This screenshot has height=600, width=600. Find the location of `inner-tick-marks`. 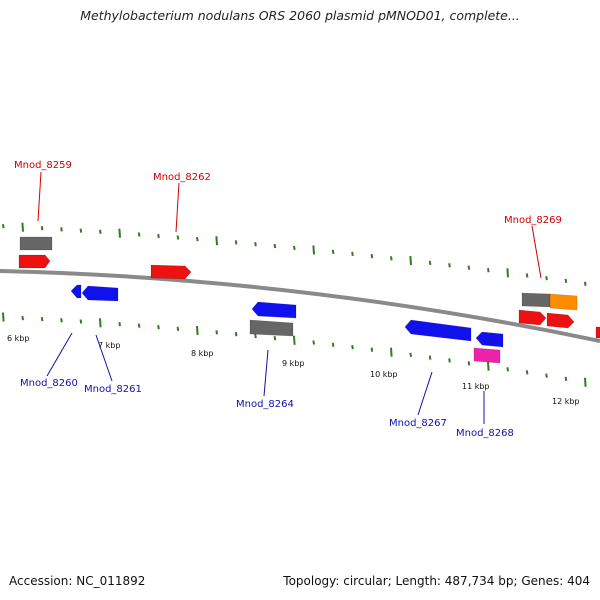

inner-tick-marks is located at coordinates (294, 349).